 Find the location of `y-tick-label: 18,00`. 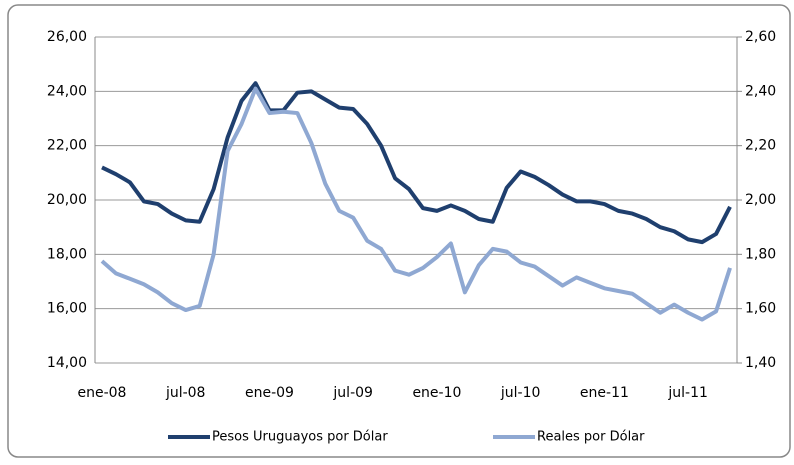

y-tick-label: 18,00 is located at coordinates (67, 254).